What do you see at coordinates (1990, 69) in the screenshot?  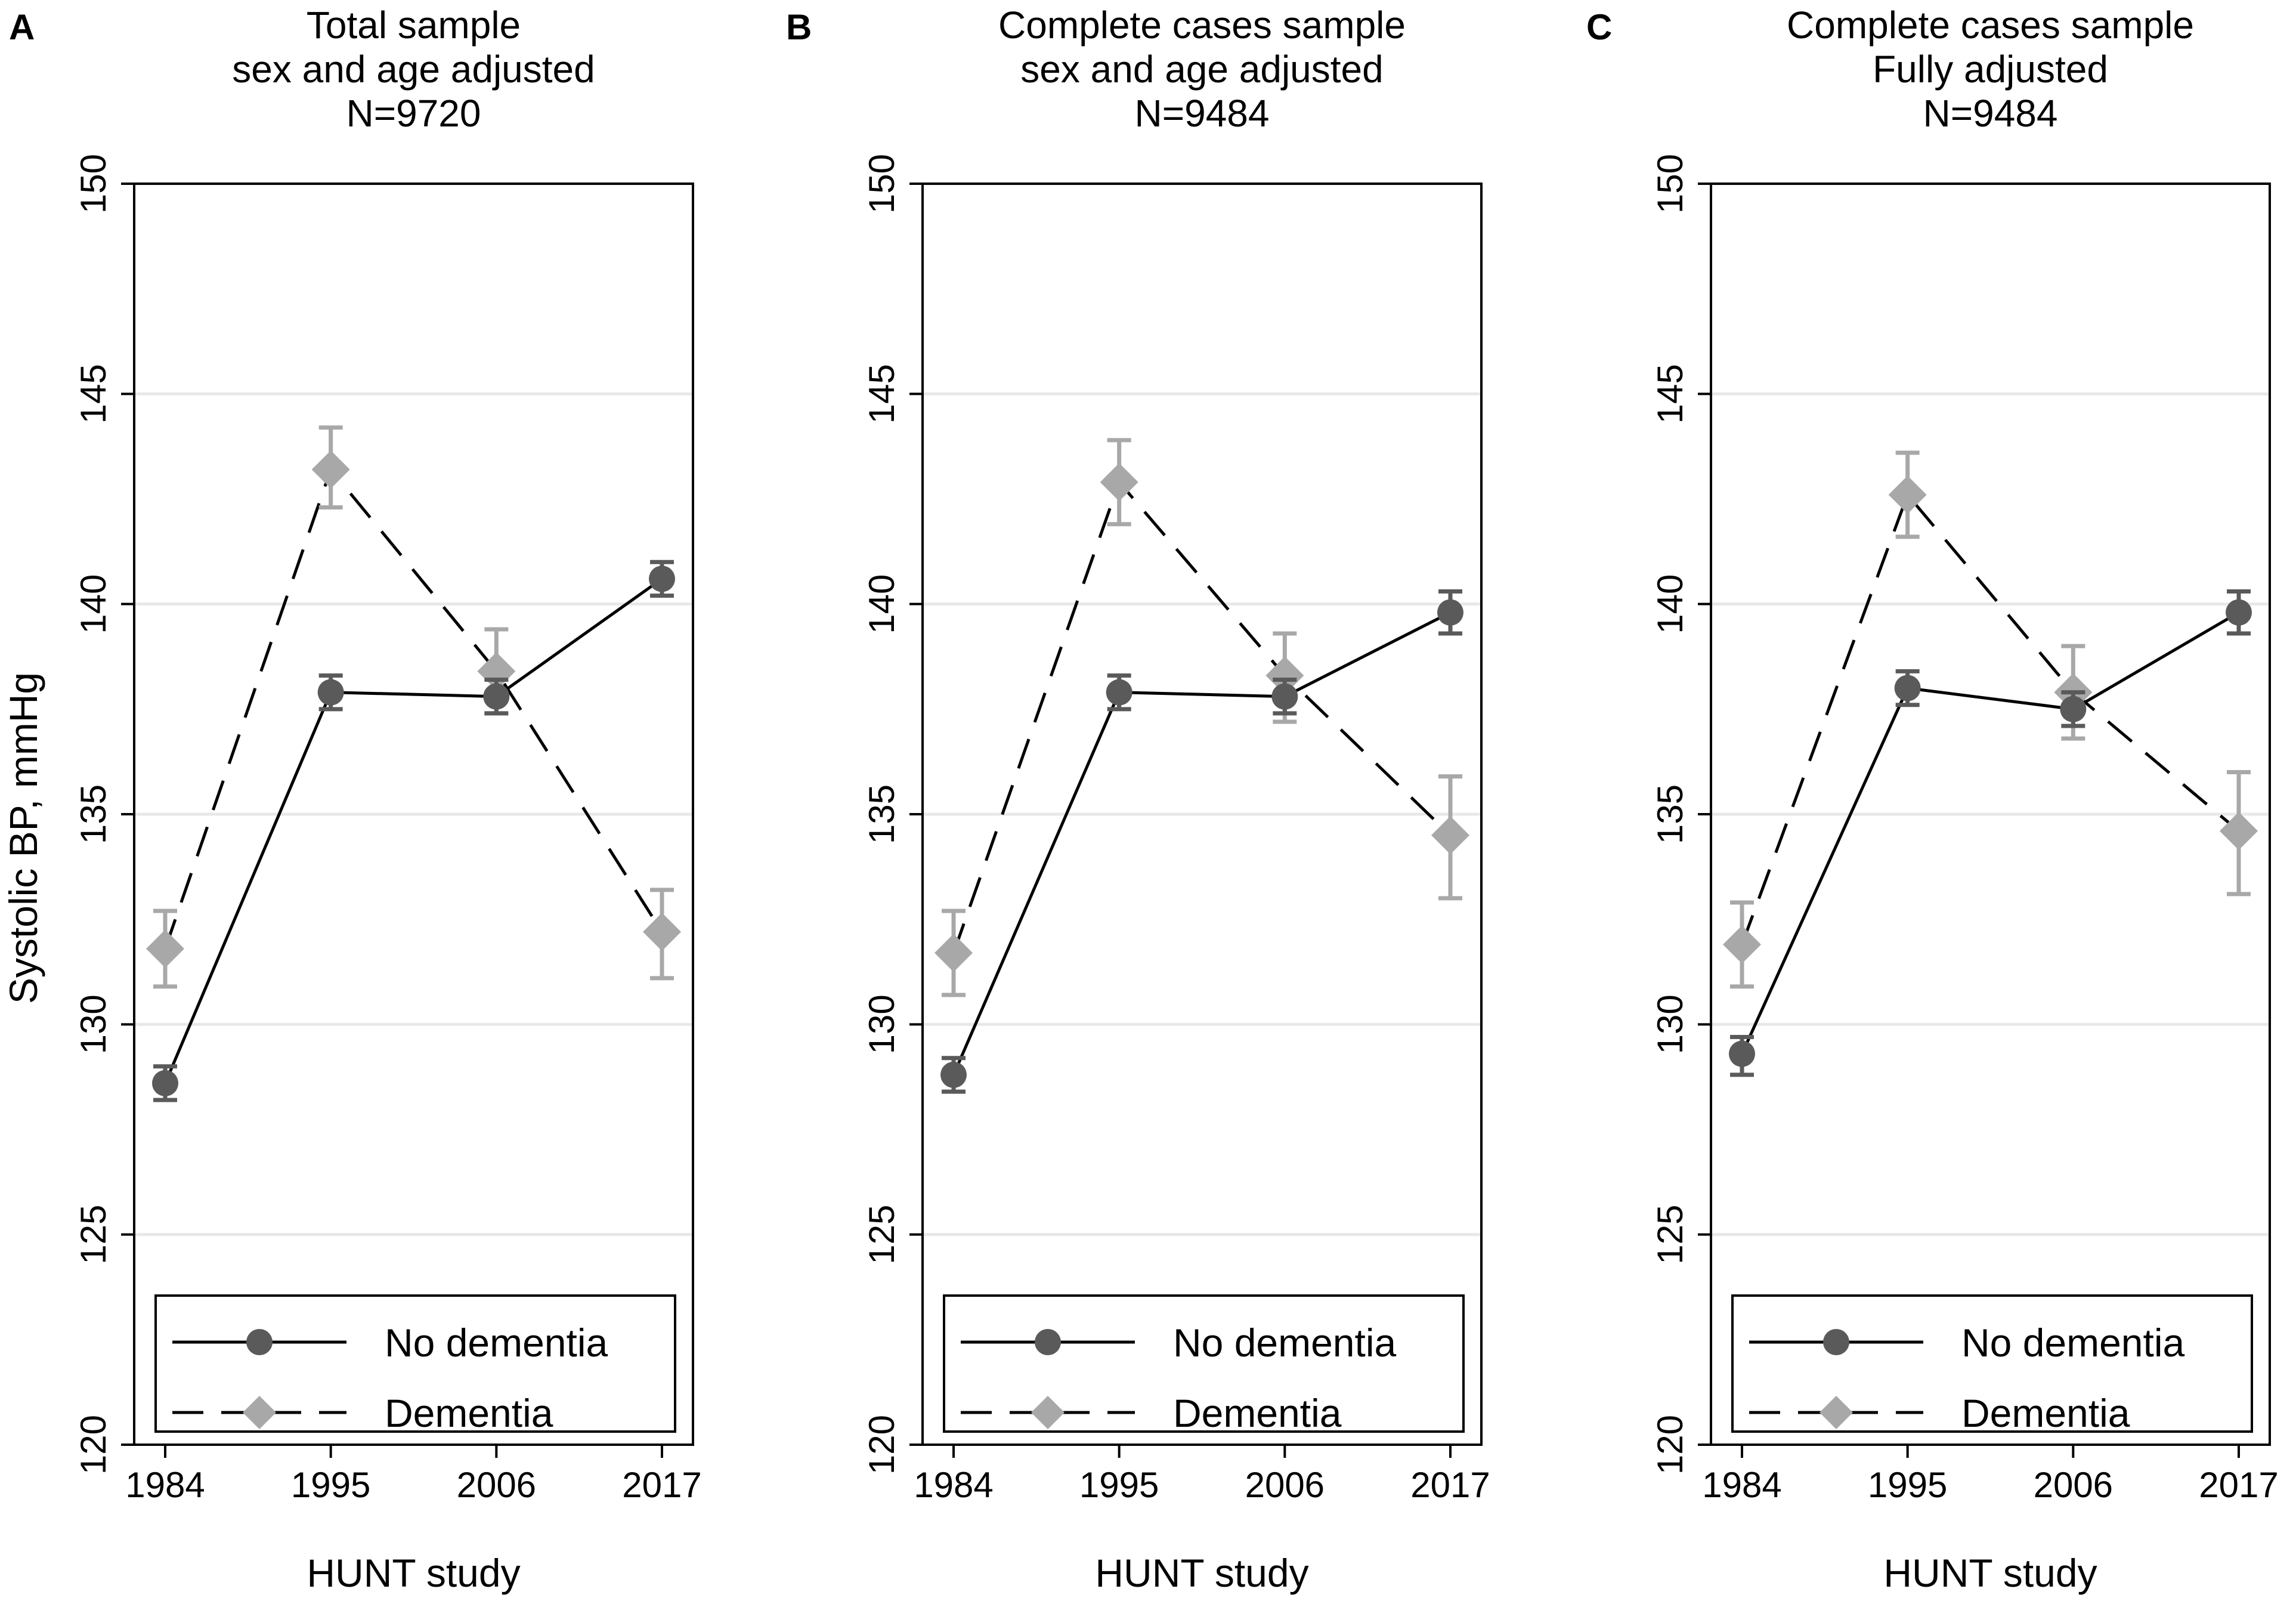 I see `chart-title-line: Fully adjusted` at bounding box center [1990, 69].